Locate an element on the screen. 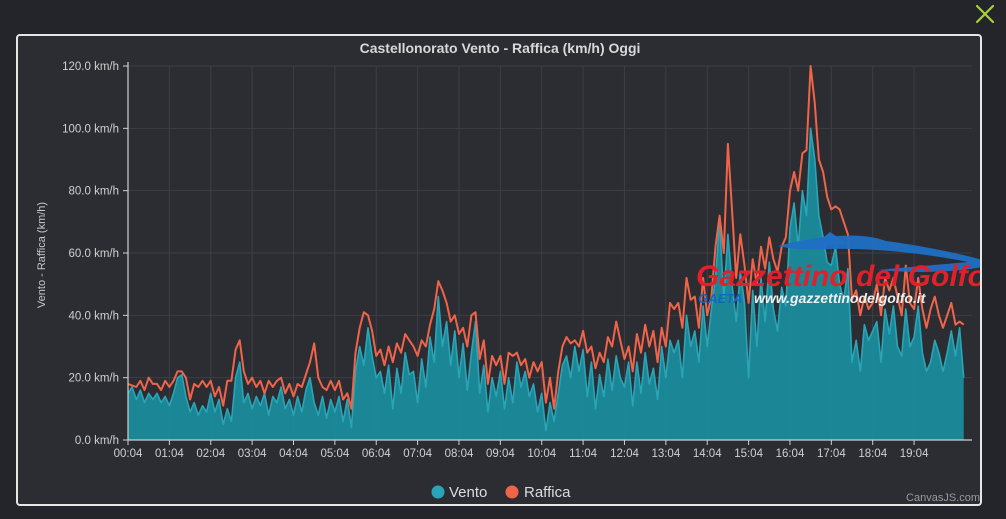 The height and width of the screenshot is (519, 1006). x-tick-label: 15:04 is located at coordinates (748, 454).